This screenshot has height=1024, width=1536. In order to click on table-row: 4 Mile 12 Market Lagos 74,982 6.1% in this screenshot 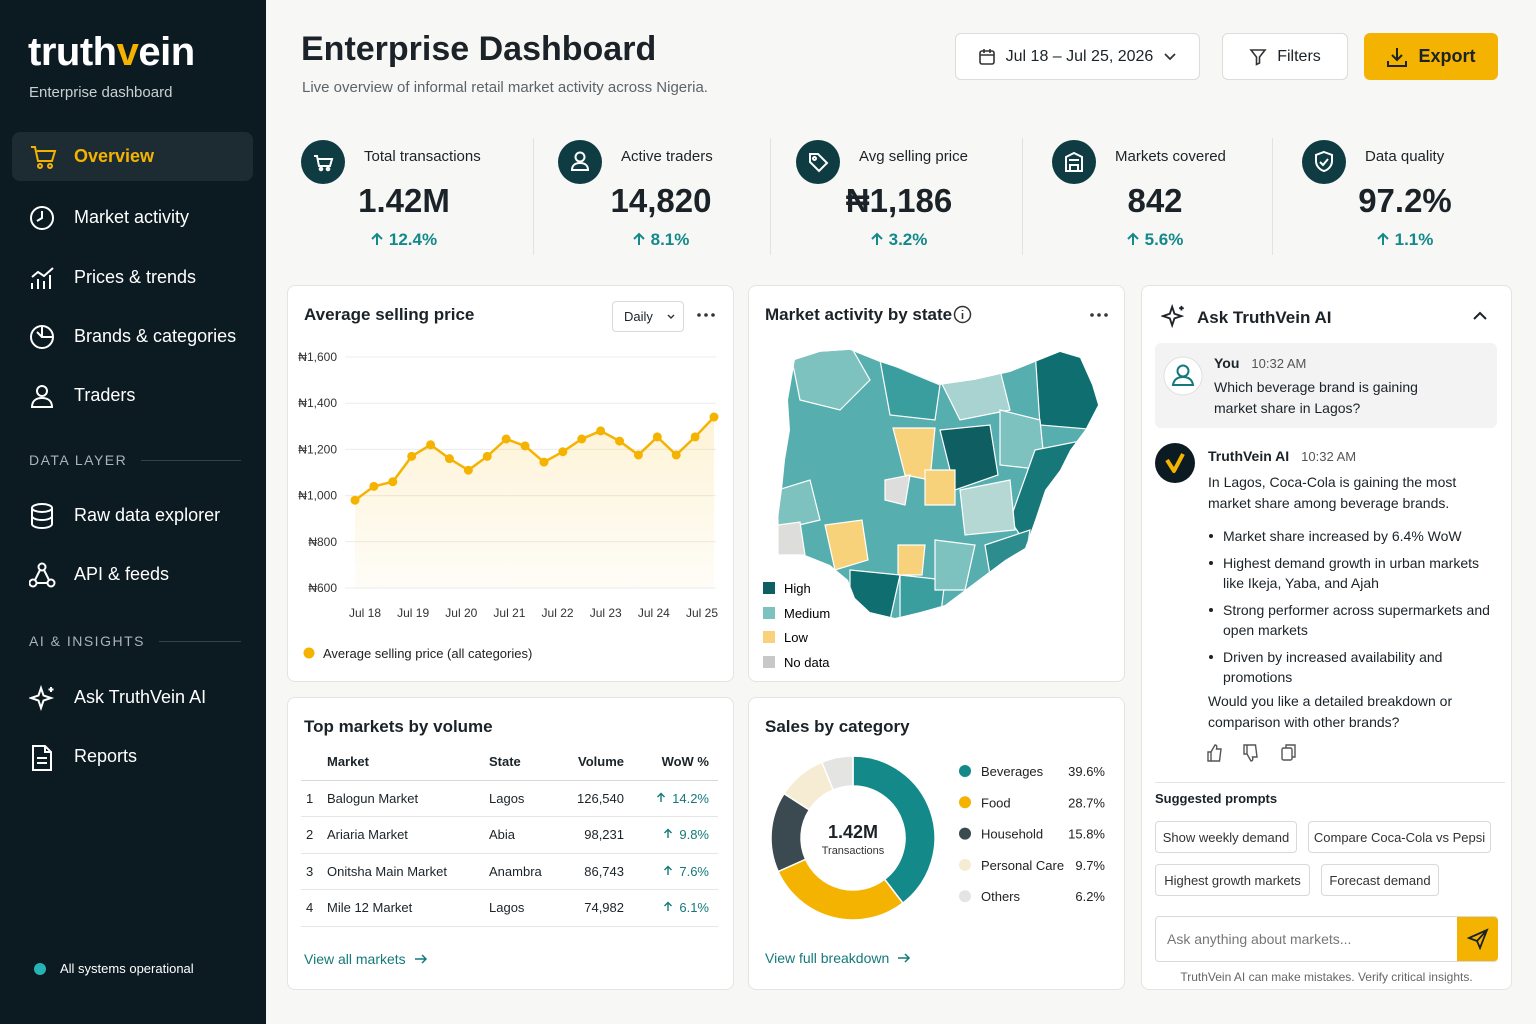, I will do `click(509, 908)`.